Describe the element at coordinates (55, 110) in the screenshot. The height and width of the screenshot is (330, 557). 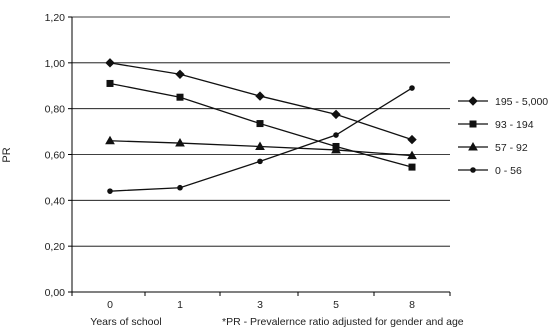
I see `y-tick-label: 0,80` at that location.